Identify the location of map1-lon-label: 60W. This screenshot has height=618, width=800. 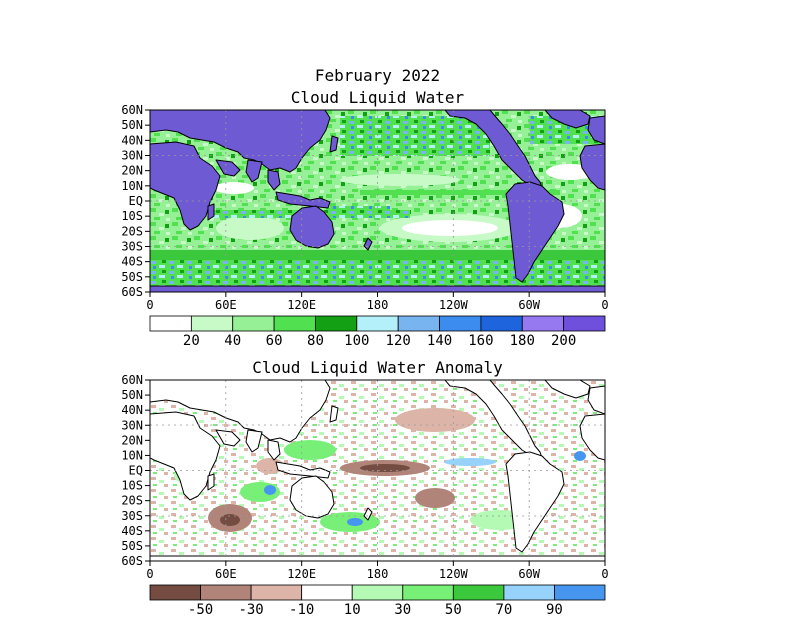
(529, 305).